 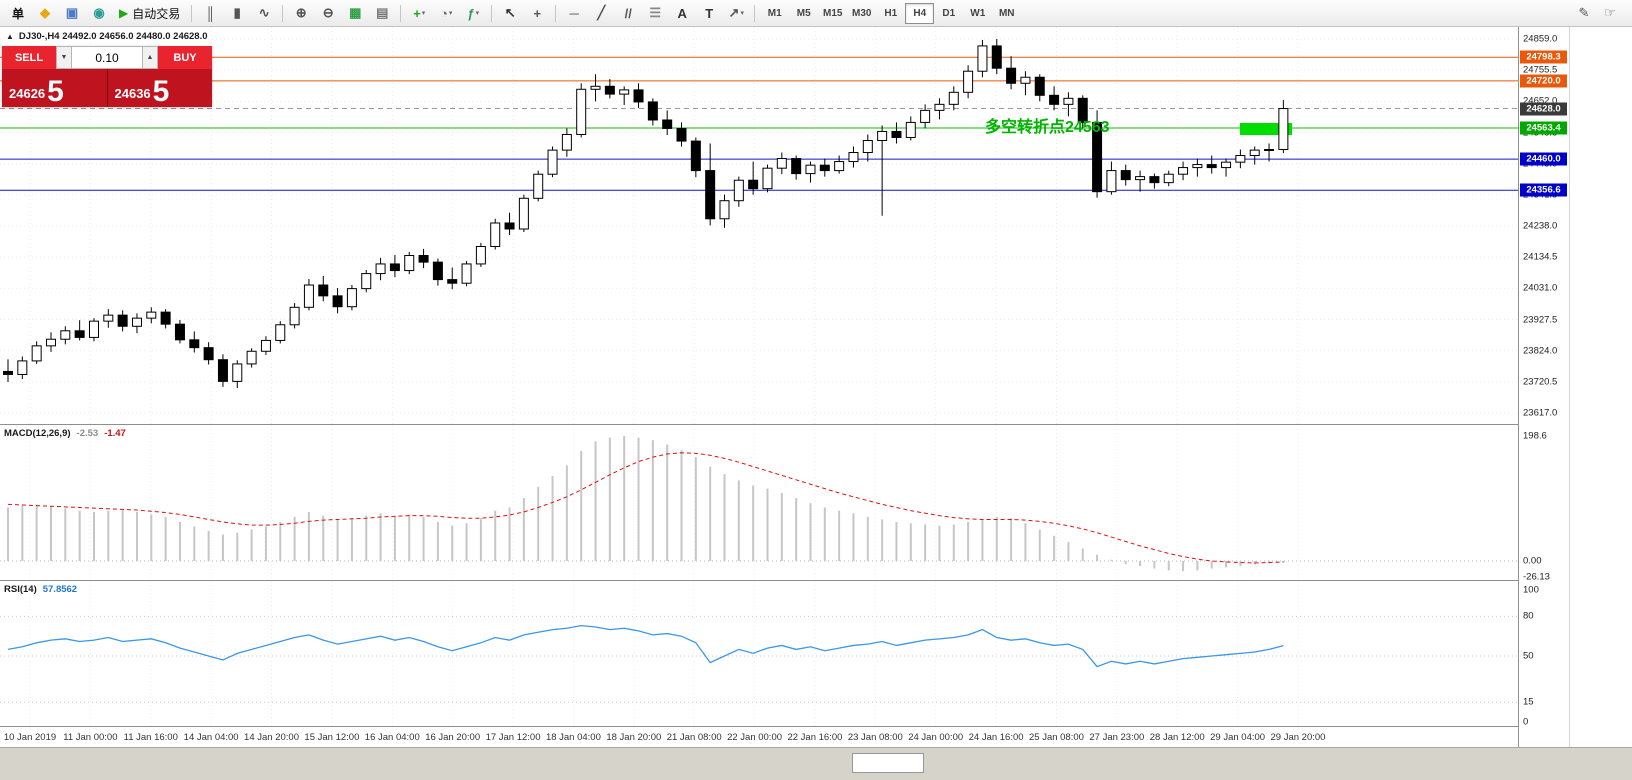 What do you see at coordinates (37, 433) in the screenshot?
I see `macd-name: MACD(12,26,9)` at bounding box center [37, 433].